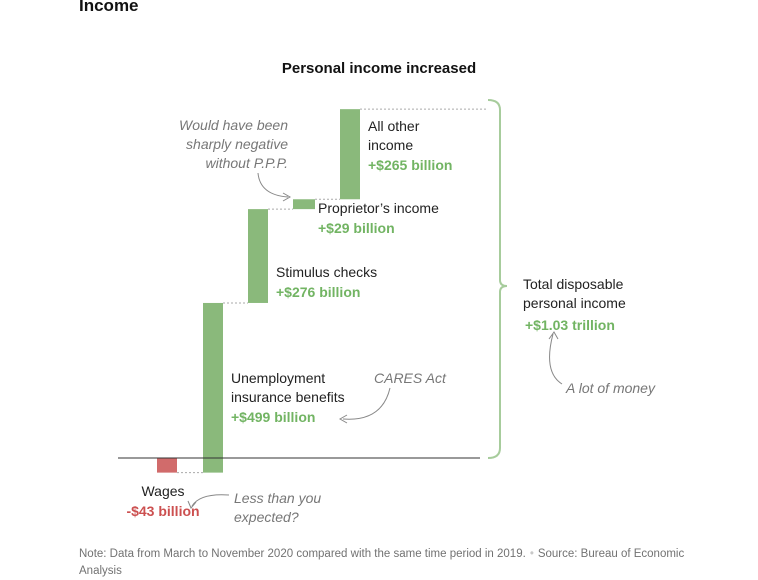 The image size is (758, 580). Describe the element at coordinates (343, 419) in the screenshot. I see `cares-arrowhead` at that location.